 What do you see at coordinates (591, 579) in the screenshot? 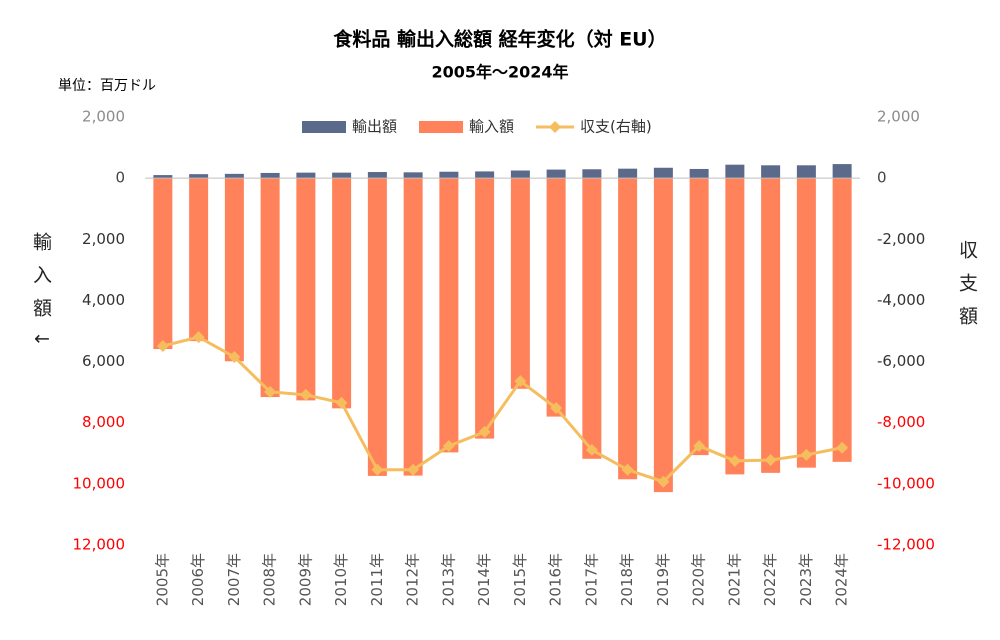
I see `x-tick-label: 2017年` at bounding box center [591, 579].